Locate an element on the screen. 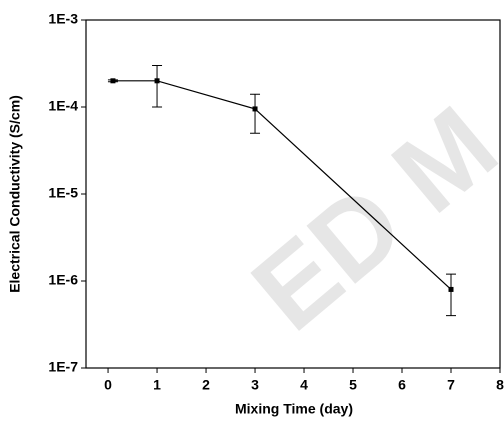  x-tick-label: 0 is located at coordinates (108, 385).